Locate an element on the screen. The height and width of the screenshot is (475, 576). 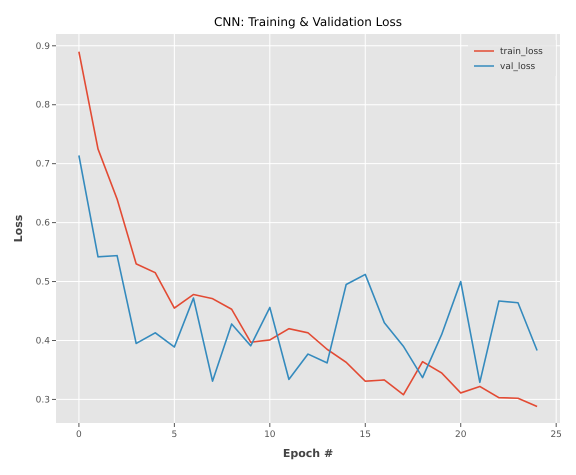
y-tick-label: 0.7 is located at coordinates (43, 165).